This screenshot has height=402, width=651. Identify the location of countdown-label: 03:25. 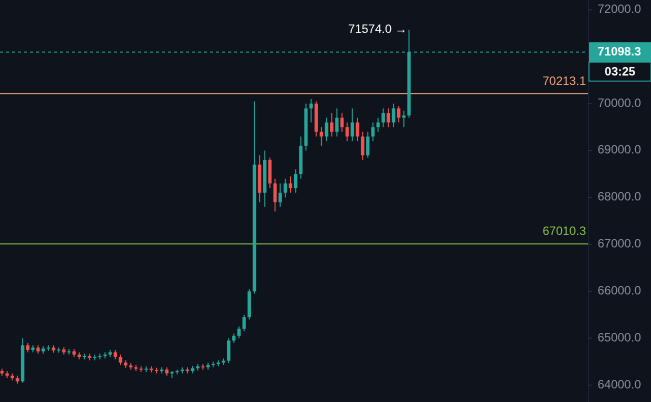
(620, 71).